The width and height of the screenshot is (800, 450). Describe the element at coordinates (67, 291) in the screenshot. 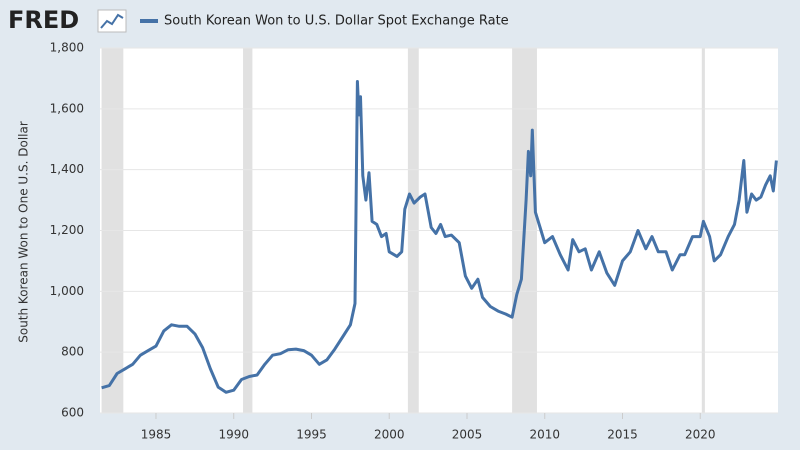

I see `y-tick-label: 1,000` at that location.